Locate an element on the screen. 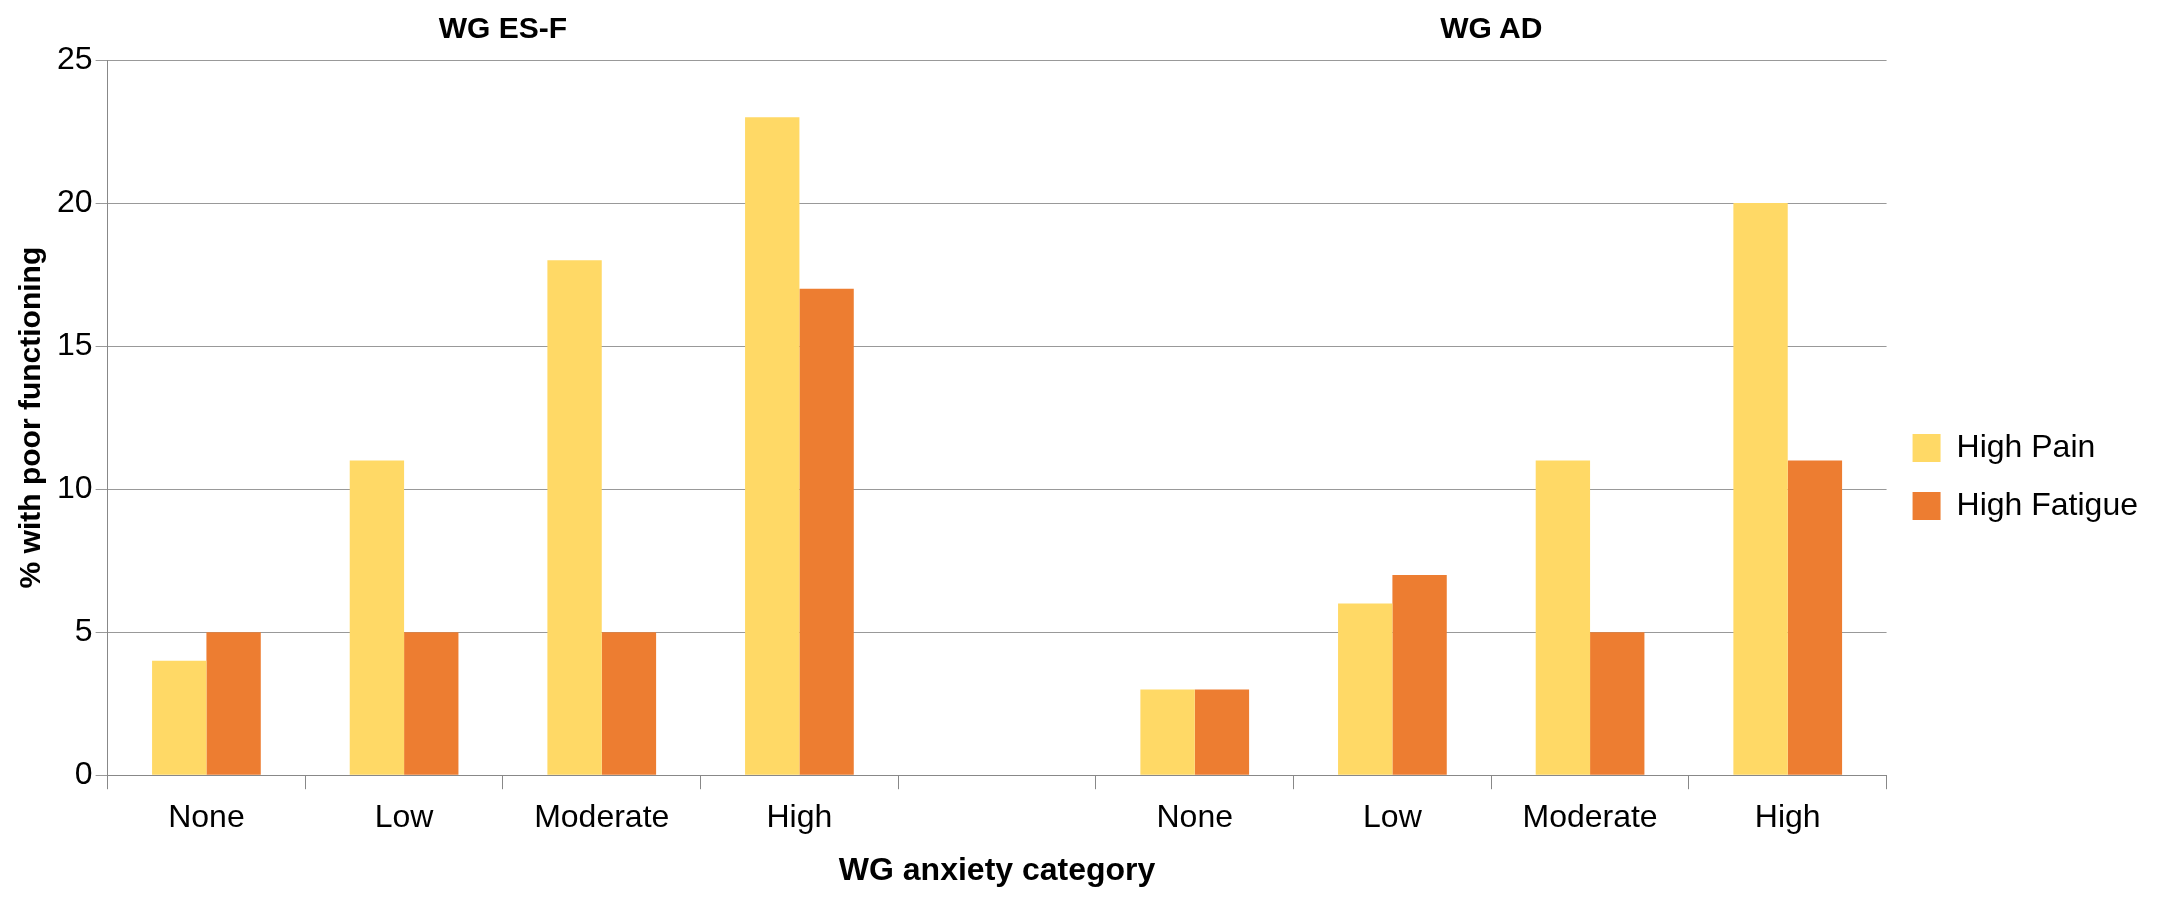 The width and height of the screenshot is (2178, 904). y-axis-title: % with poor functioning is located at coordinates (30, 417).